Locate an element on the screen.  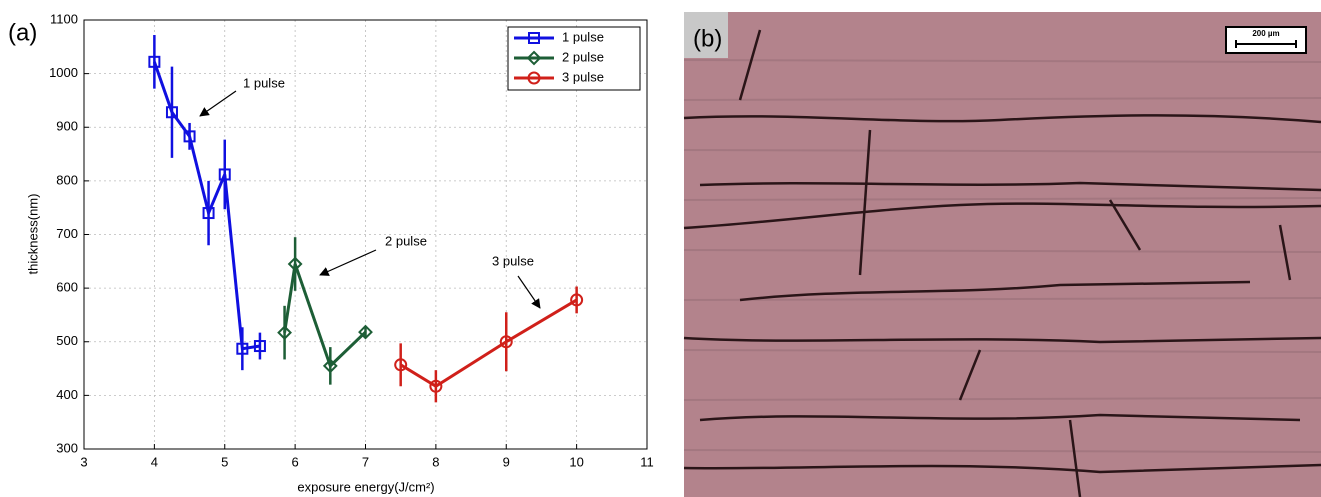
x-tick-label: 4 is located at coordinates (154, 461).